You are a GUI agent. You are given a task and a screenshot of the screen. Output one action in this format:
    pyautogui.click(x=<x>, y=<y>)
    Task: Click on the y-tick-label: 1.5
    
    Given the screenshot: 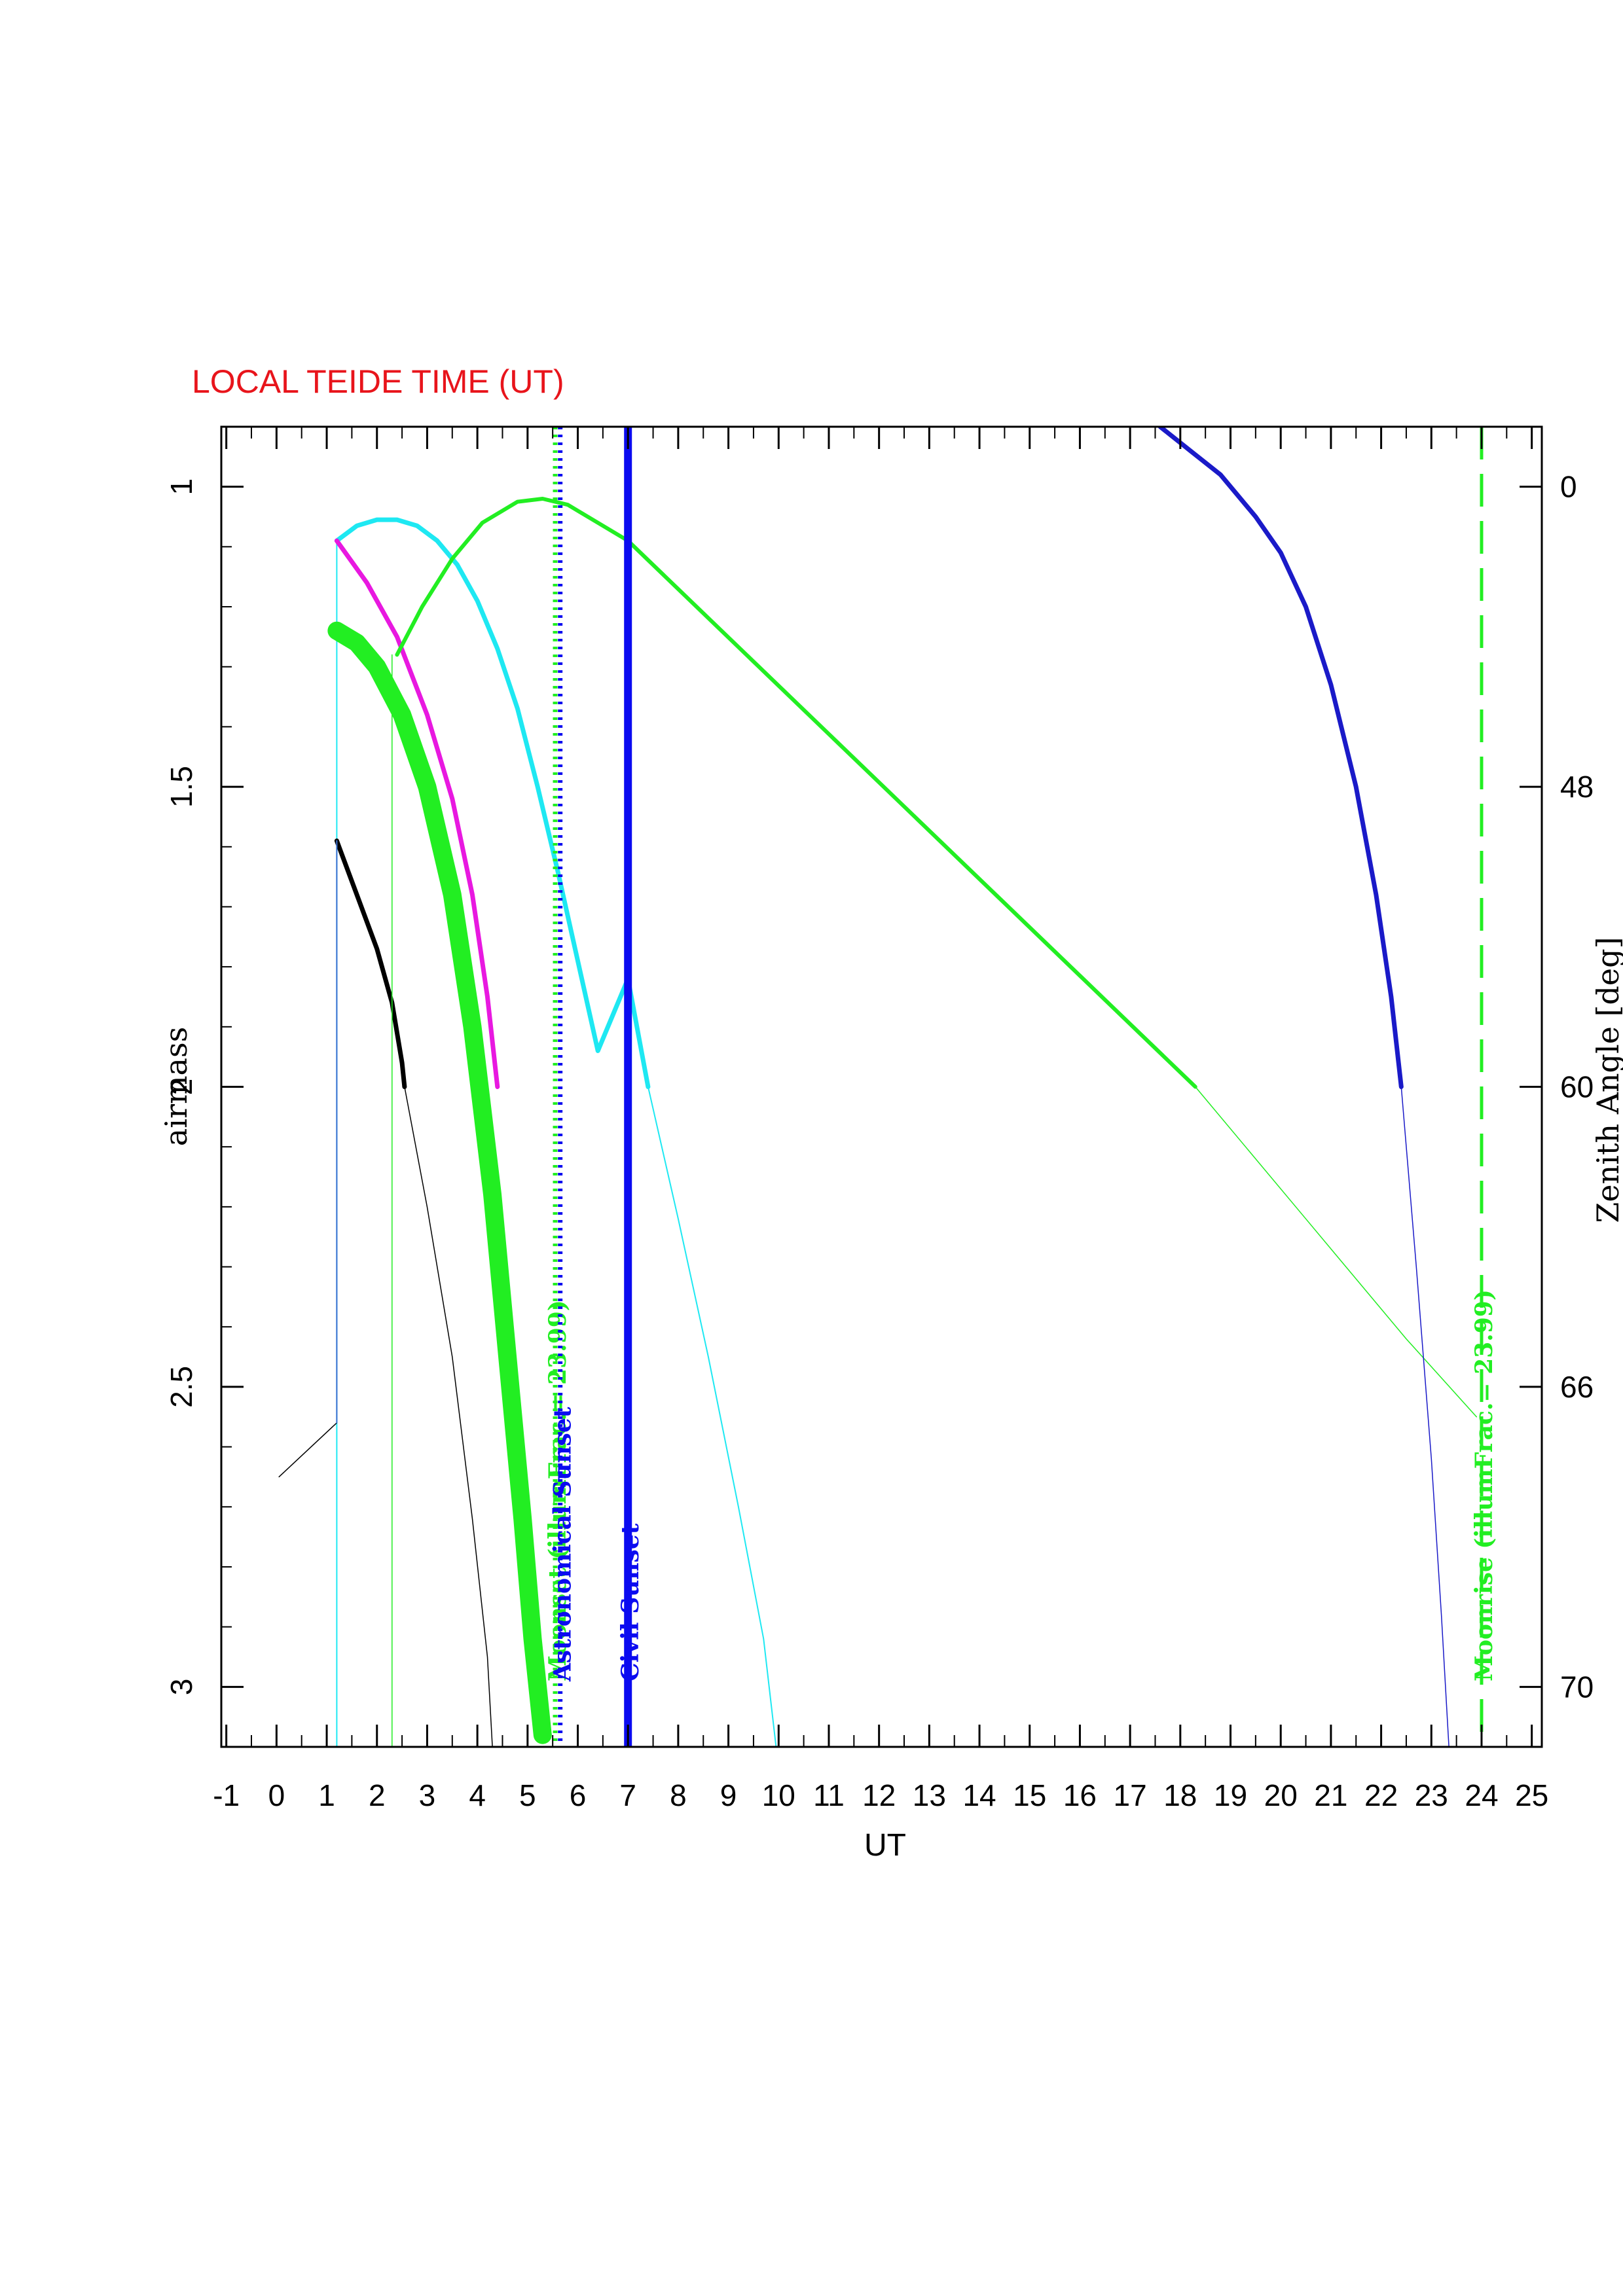 What is the action you would take?
    pyautogui.click(x=181, y=787)
    